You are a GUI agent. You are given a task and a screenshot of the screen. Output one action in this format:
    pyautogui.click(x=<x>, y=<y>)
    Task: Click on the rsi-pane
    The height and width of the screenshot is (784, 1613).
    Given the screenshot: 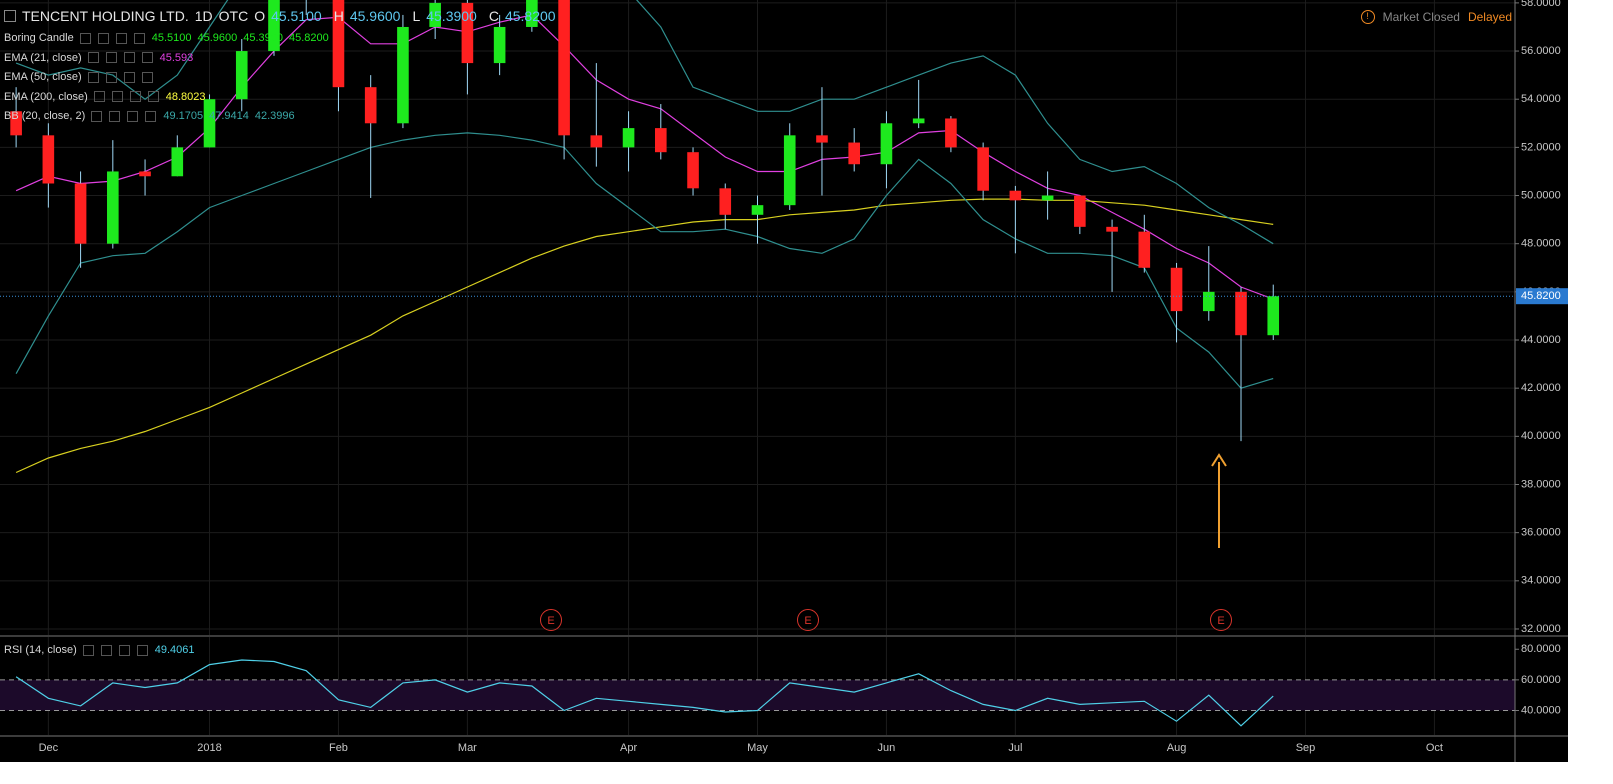 What is the action you would take?
    pyautogui.click(x=757, y=686)
    